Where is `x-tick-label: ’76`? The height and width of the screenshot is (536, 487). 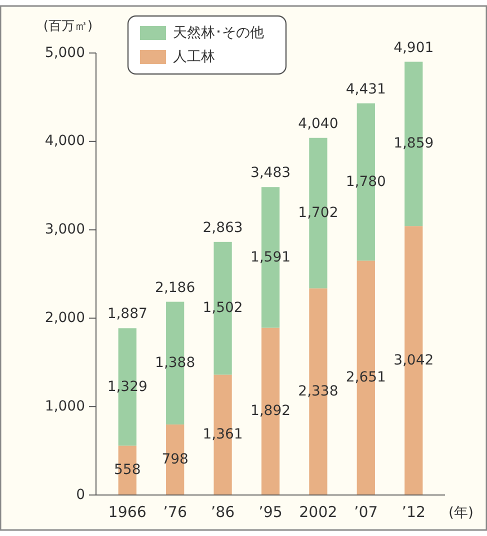
x-tick-label: ’76 is located at coordinates (175, 512).